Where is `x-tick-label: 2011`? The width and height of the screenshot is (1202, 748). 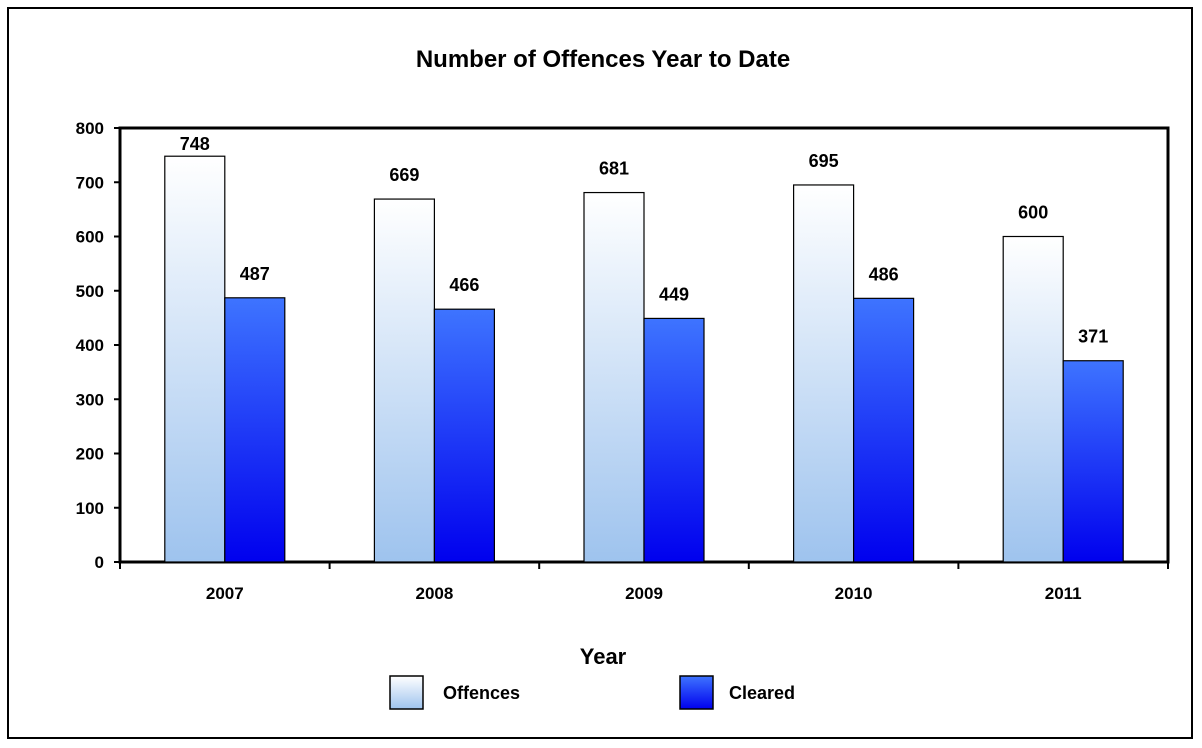
x-tick-label: 2011 is located at coordinates (1063, 593).